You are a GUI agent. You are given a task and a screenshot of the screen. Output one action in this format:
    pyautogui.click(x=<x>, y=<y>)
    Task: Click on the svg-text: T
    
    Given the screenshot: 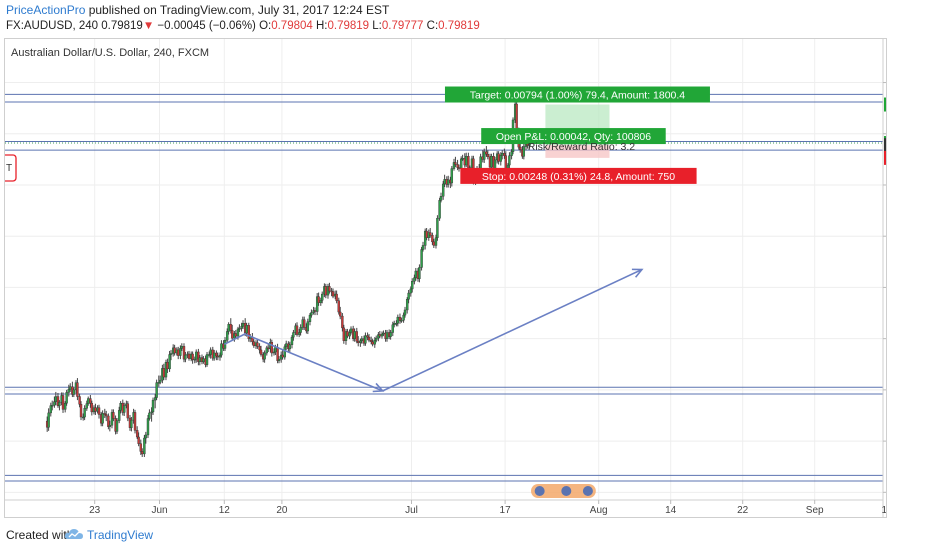 What is the action you would take?
    pyautogui.click(x=9, y=168)
    